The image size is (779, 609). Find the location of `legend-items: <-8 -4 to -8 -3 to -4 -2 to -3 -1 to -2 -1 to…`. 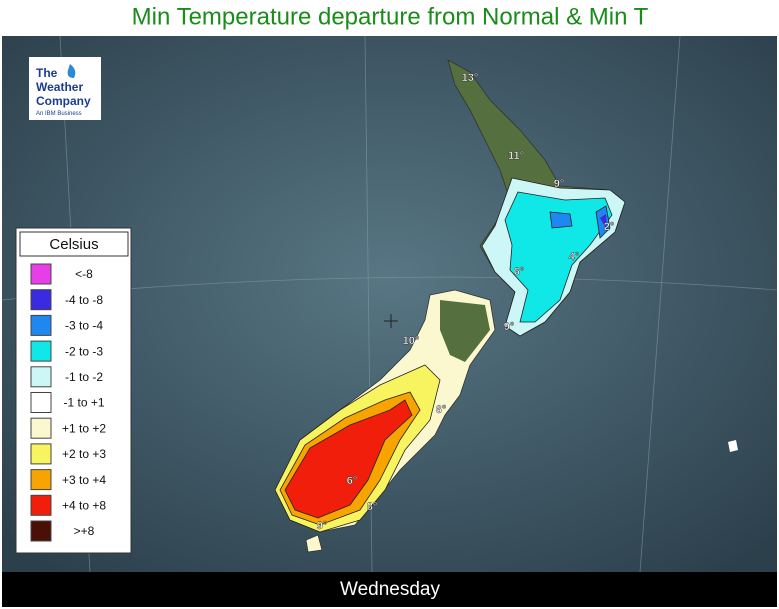

legend-items: <-8 -4 to -8 -3 to -4 -2 to -3 -1 to -2 -1 to… is located at coordinates (68, 402).